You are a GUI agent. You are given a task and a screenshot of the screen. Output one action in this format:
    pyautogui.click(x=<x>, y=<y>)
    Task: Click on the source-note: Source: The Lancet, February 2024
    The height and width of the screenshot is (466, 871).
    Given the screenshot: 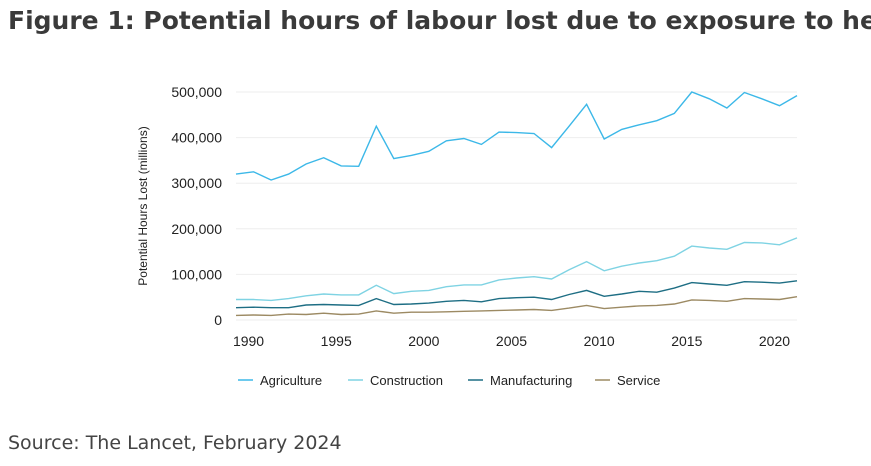 What is the action you would take?
    pyautogui.click(x=175, y=443)
    